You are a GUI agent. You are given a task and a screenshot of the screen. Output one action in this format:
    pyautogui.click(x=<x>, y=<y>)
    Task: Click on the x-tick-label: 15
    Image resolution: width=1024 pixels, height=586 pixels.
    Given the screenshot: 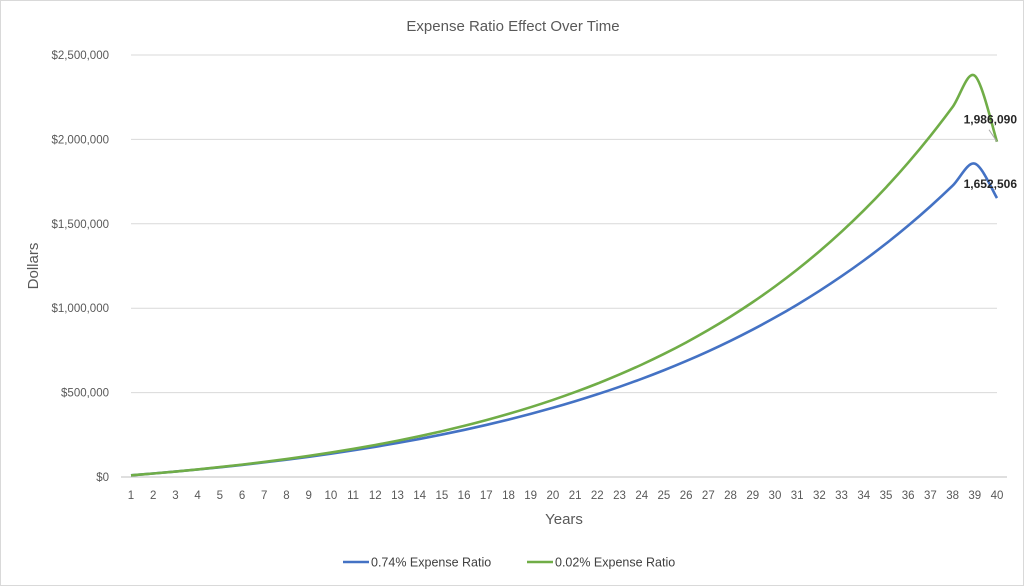 What is the action you would take?
    pyautogui.click(x=441, y=496)
    